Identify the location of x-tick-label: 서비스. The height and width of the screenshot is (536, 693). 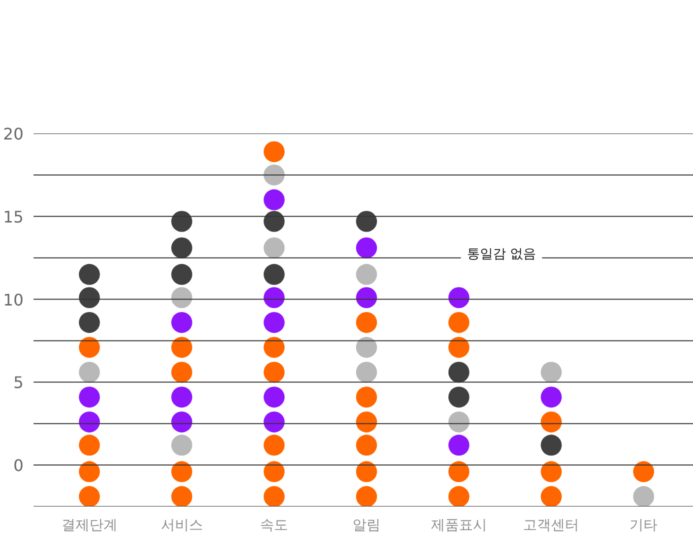
(181, 526).